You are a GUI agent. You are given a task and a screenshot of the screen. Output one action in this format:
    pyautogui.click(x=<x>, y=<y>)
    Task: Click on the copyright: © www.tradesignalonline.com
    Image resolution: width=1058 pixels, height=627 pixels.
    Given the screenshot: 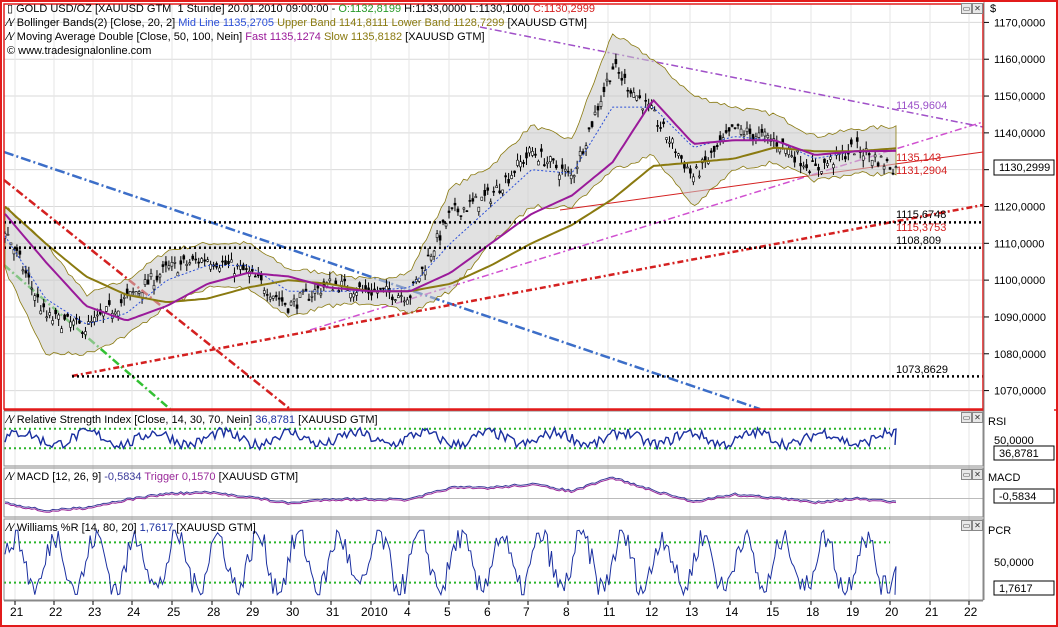 What is the action you would take?
    pyautogui.click(x=79, y=51)
    